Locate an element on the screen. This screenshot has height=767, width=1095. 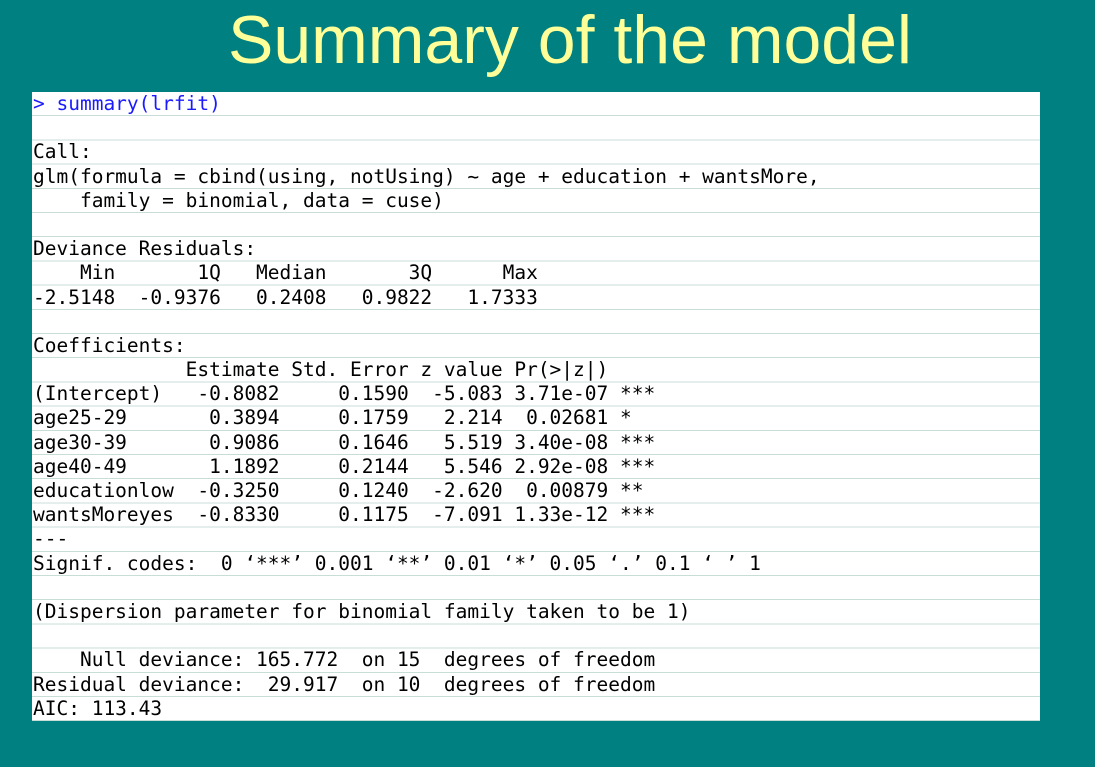
console-deviance-header: Deviance Residuals: is located at coordinates (145, 249).